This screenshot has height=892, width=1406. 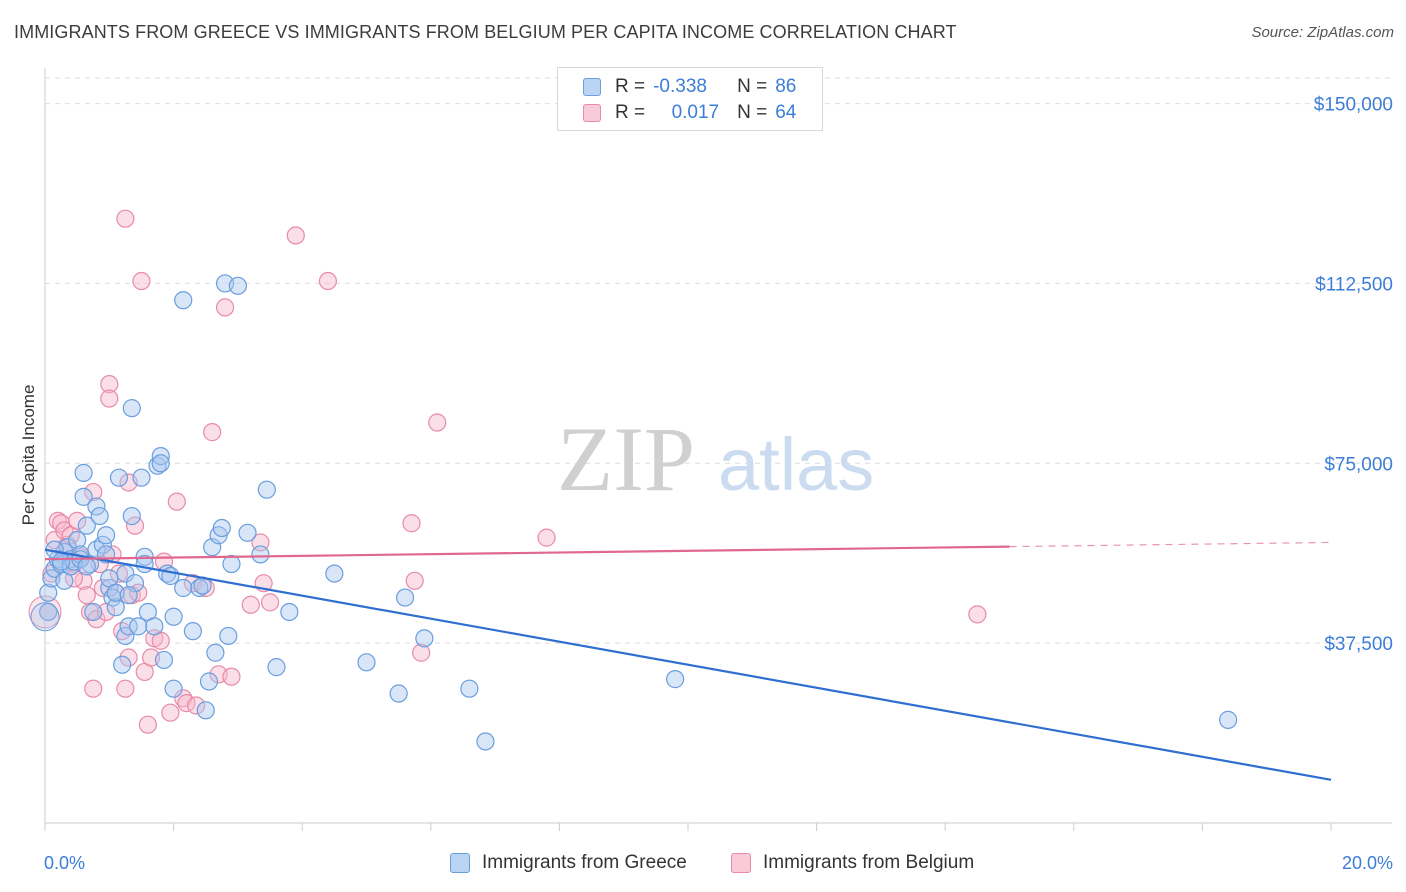 I want to click on legend-n-value-belgium: 64, so click(x=786, y=112).